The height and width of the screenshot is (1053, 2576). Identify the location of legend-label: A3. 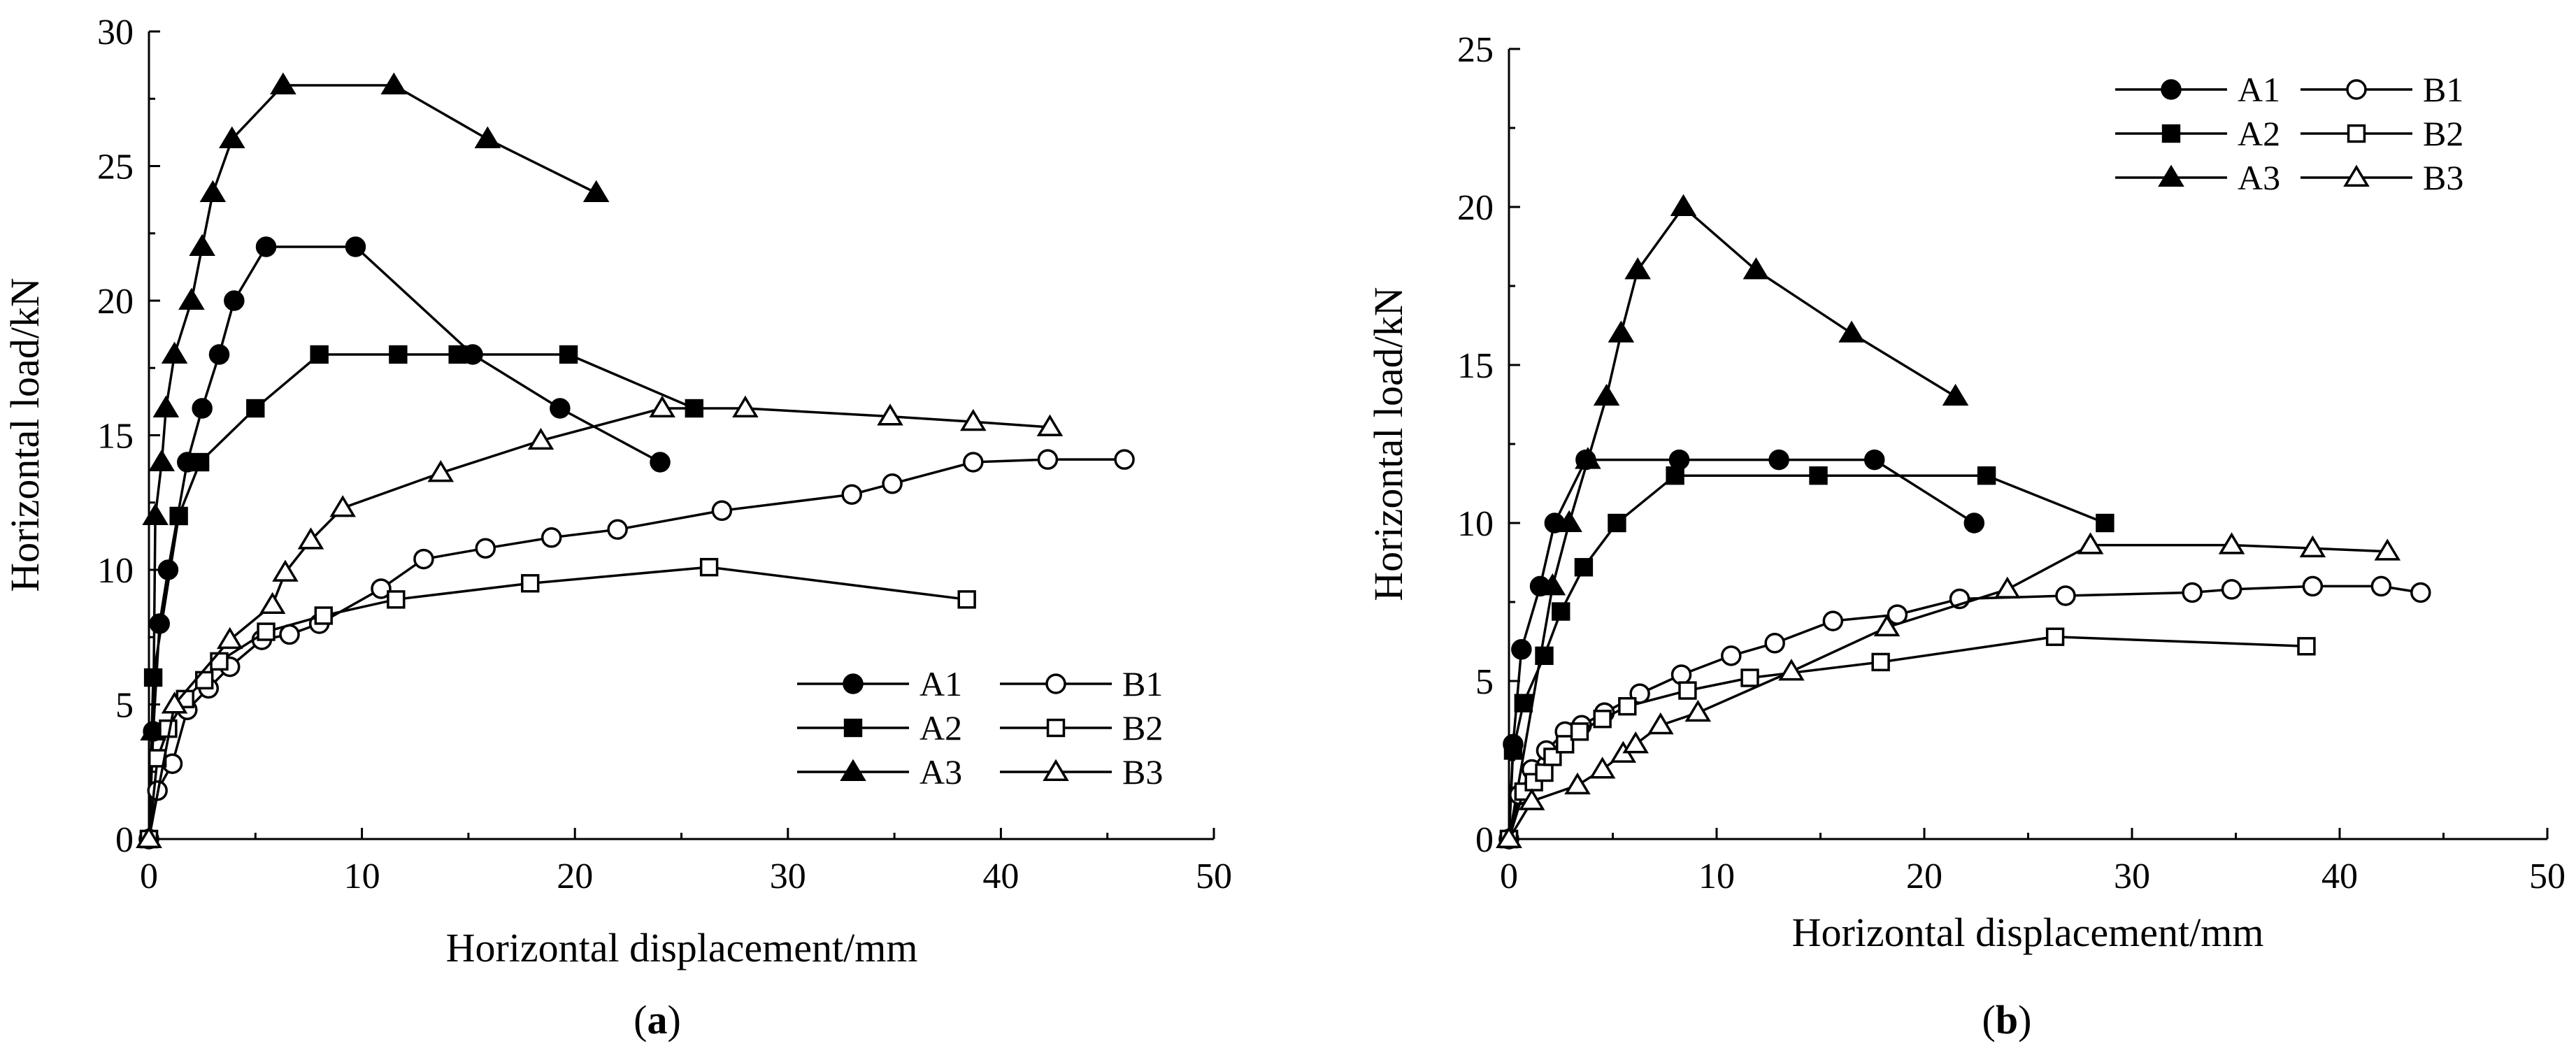
(941, 772).